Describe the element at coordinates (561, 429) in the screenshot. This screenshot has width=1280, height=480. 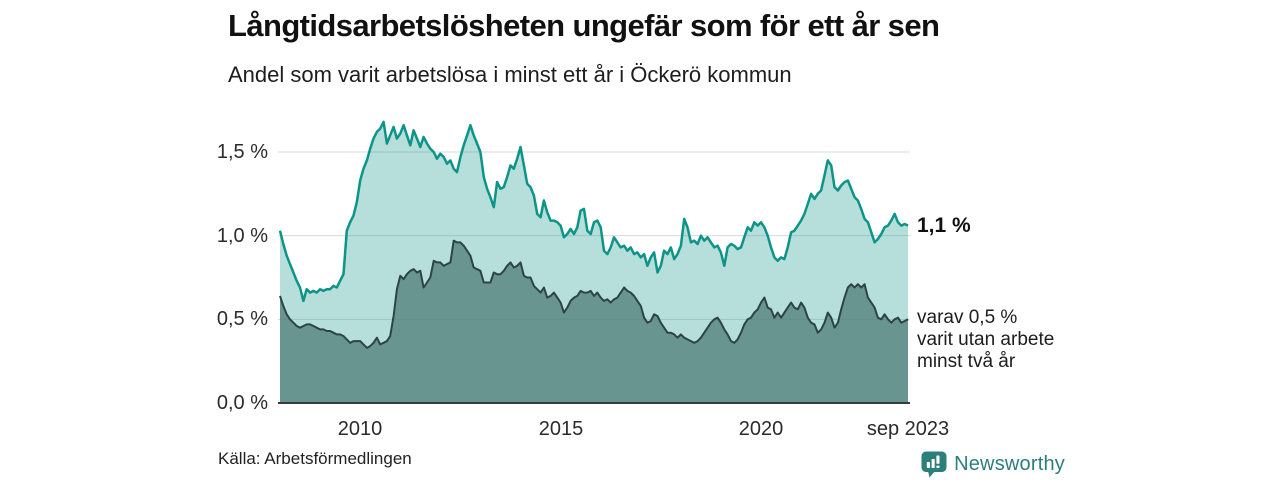
I see `x-tick-label: 2015` at that location.